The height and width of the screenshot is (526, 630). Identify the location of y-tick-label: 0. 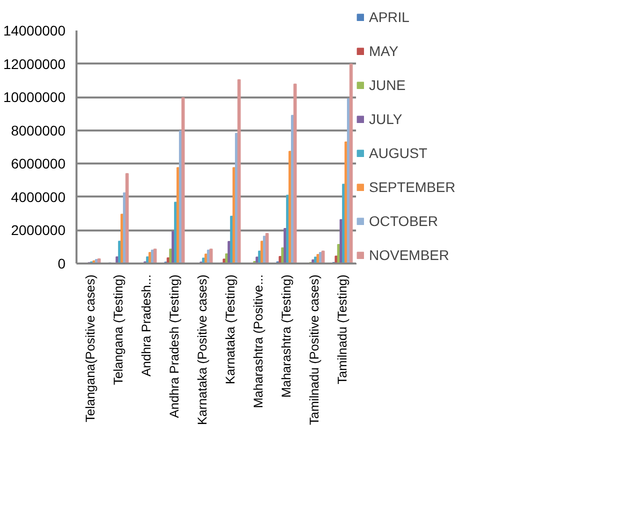
(62, 264).